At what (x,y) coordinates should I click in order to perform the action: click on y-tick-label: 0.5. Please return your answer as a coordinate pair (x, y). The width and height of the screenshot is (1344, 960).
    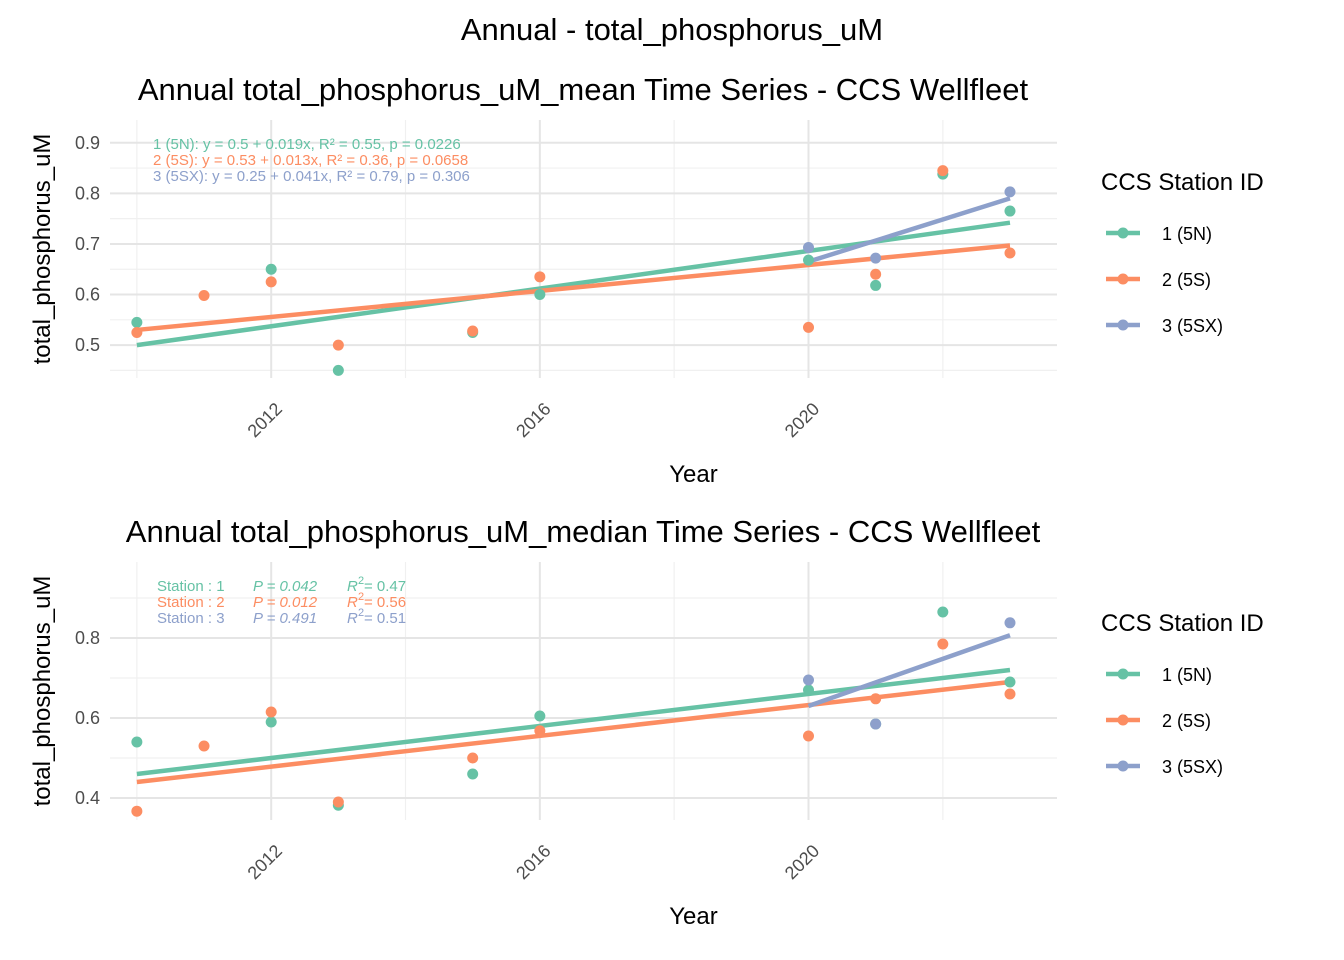
    Looking at the image, I should click on (87, 345).